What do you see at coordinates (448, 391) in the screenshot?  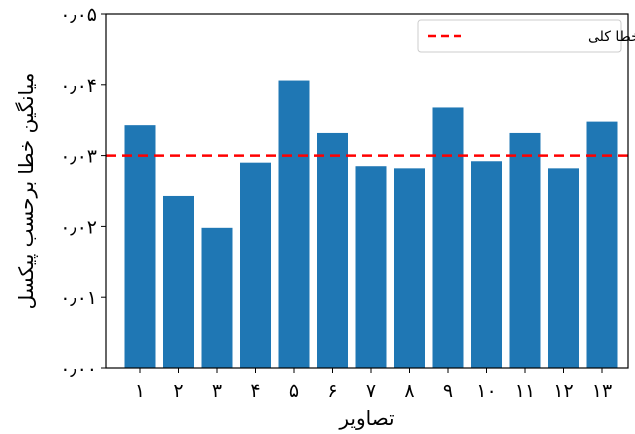 I see `x-tick-label: ۹` at bounding box center [448, 391].